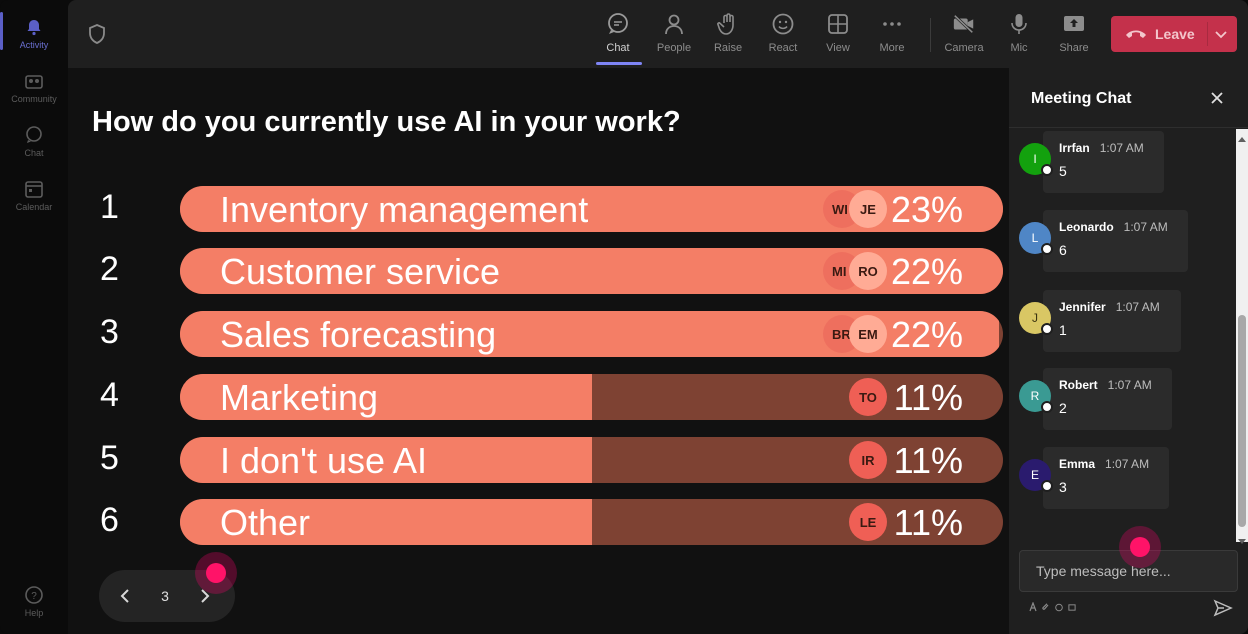 The image size is (1248, 634). What do you see at coordinates (855, 209) in the screenshot?
I see `voter-avatars: WI JE` at bounding box center [855, 209].